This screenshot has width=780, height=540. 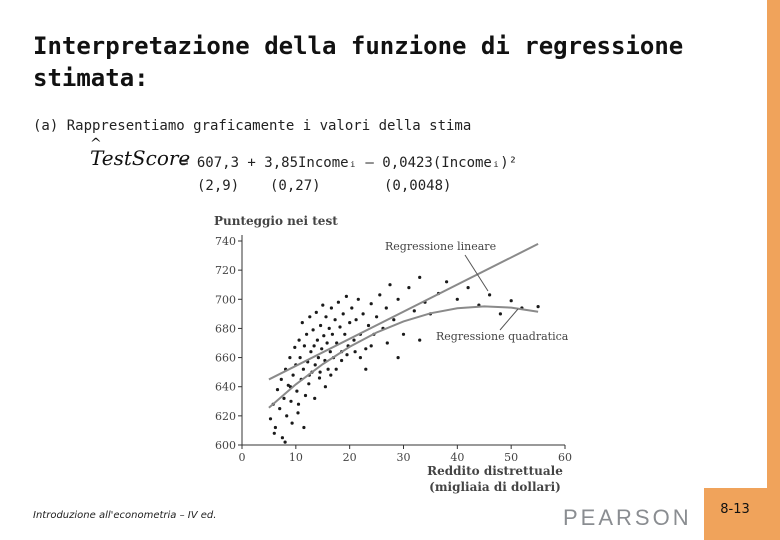 I want to click on x-tick-label: 20, so click(x=350, y=457).